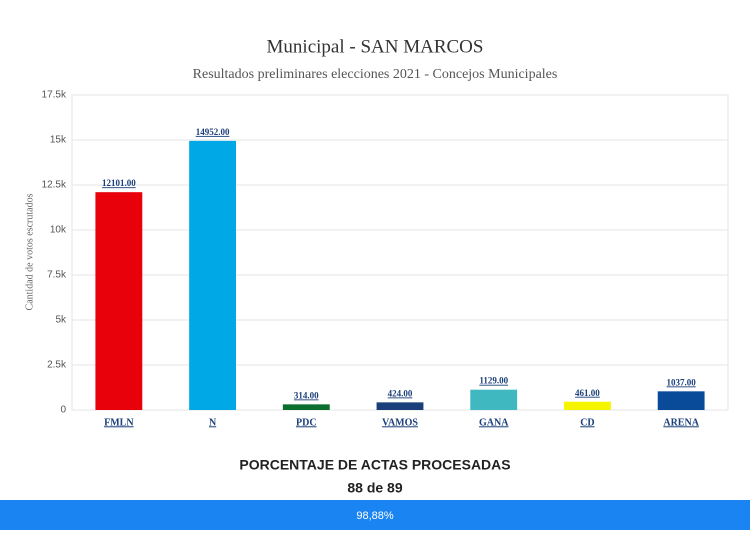 Image resolution: width=750 pixels, height=536 pixels. I want to click on value-label: 14952.00, so click(213, 132).